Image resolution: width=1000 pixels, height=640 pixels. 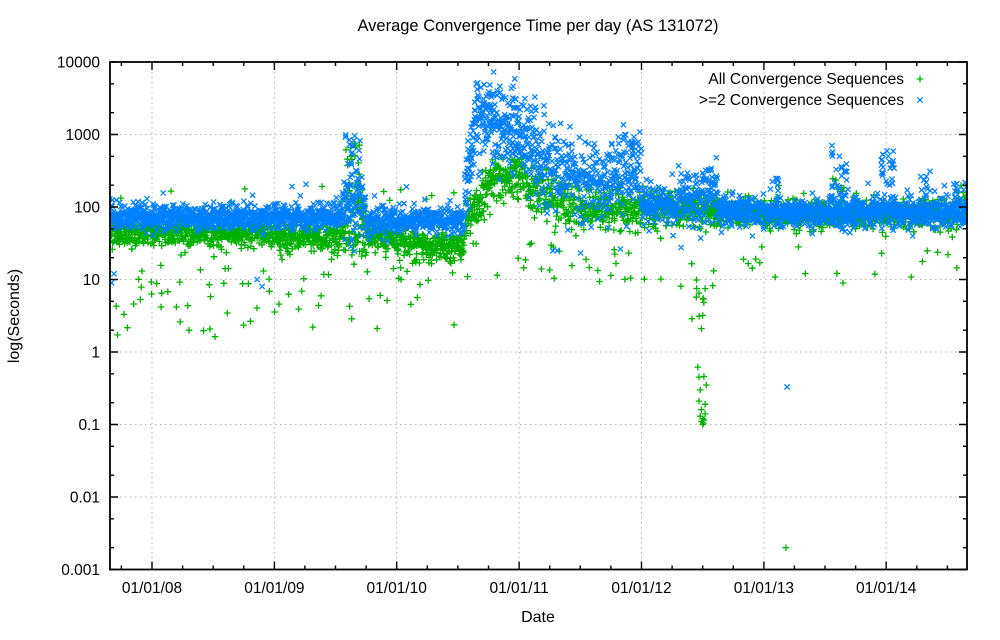 What do you see at coordinates (85, 498) in the screenshot?
I see `y-tick-label: 0.01` at bounding box center [85, 498].